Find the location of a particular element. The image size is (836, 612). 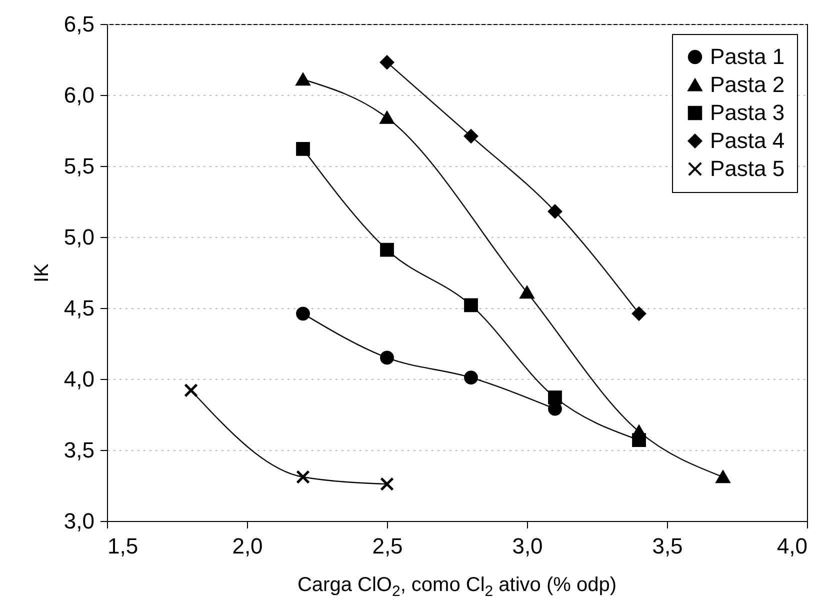

x-tick-label: 3,0 is located at coordinates (527, 546).